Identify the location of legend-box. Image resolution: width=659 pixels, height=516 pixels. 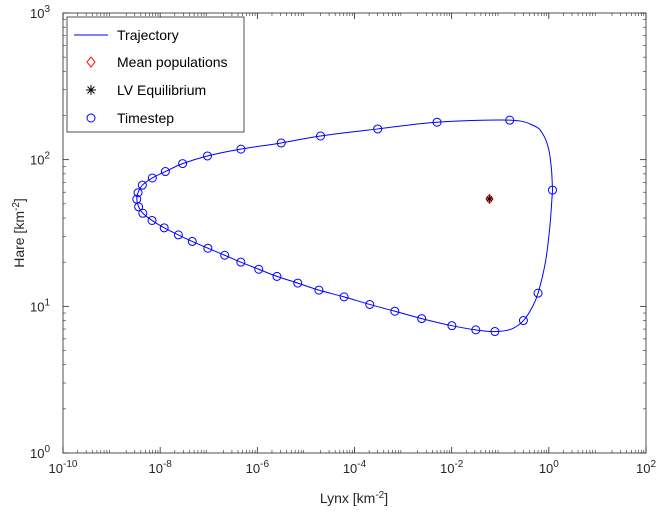
(155, 74).